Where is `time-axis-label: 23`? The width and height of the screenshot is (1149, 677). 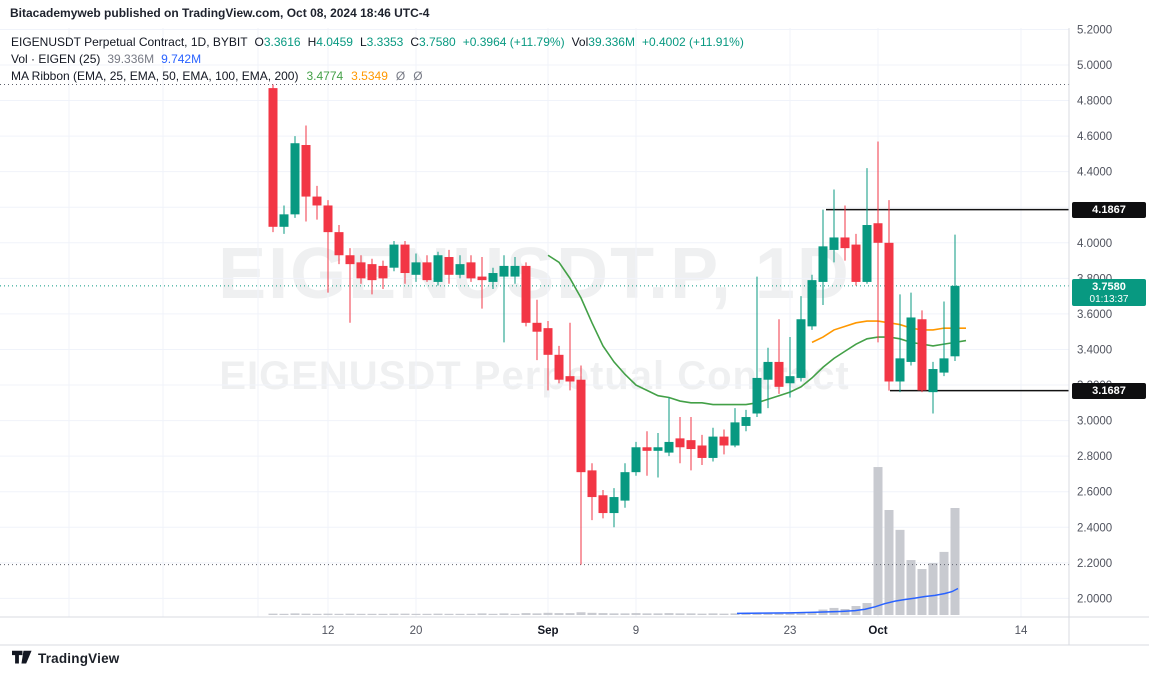
time-axis-label: 23 is located at coordinates (790, 631).